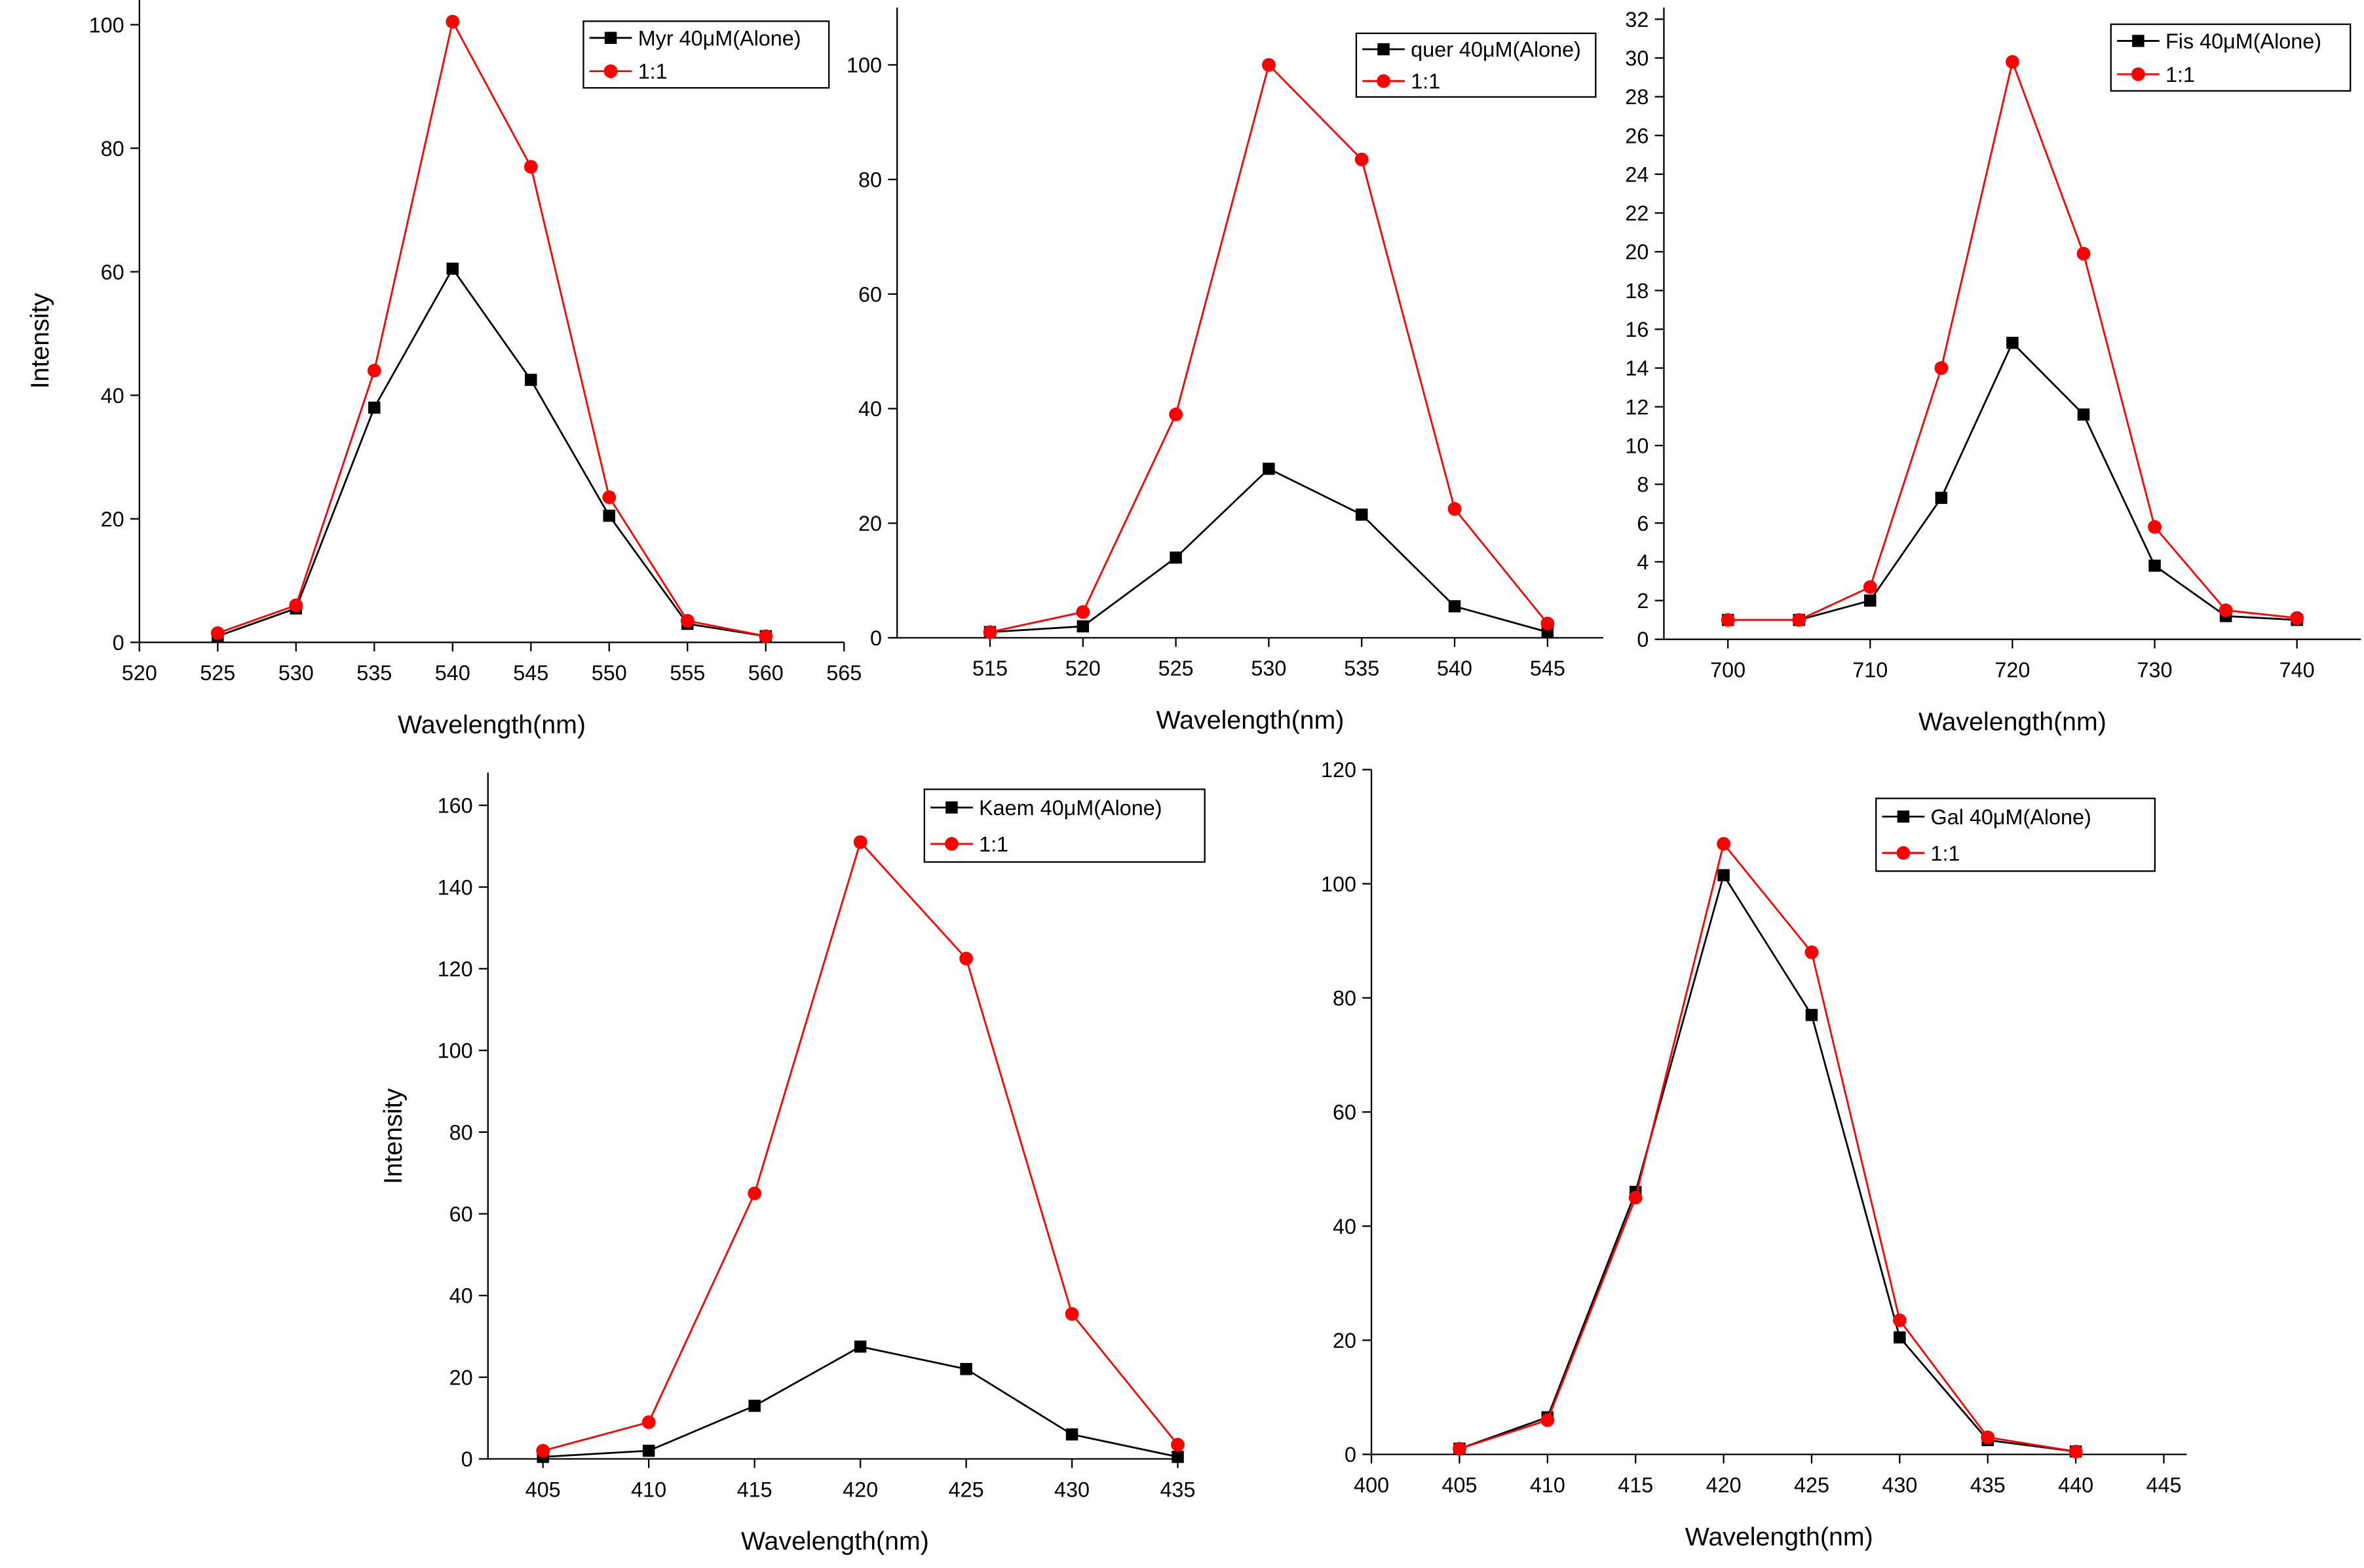 This screenshot has width=2364, height=1568. What do you see at coordinates (1899, 1485) in the screenshot?
I see `x-tick-label: 430` at bounding box center [1899, 1485].